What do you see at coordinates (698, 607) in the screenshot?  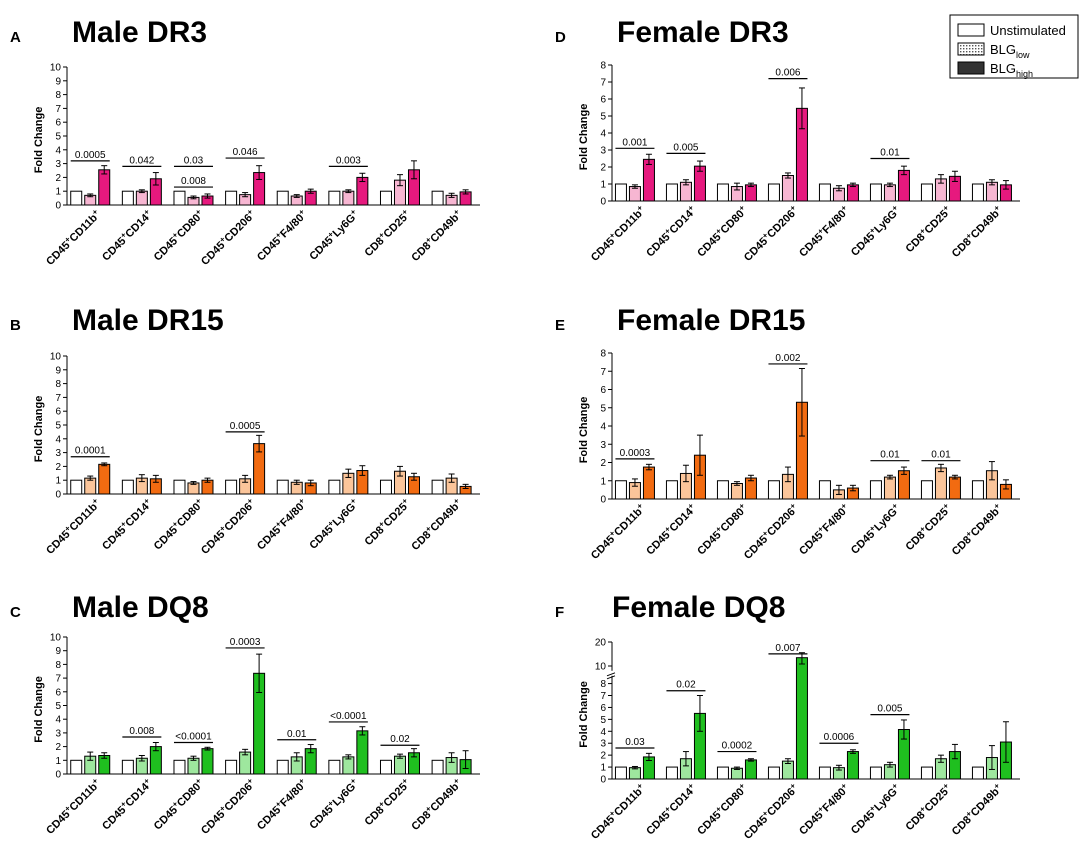 I see `panel-title: Female DQ8` at bounding box center [698, 607].